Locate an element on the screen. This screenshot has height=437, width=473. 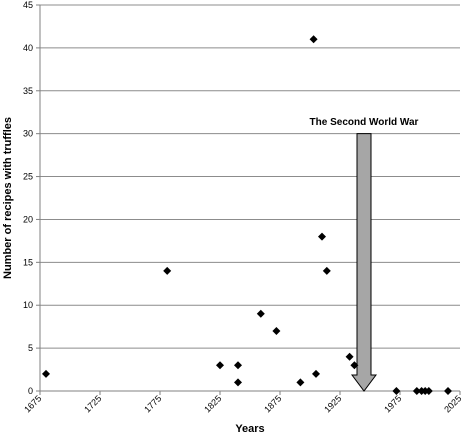
y-tick-label: 5 is located at coordinates (30, 348).